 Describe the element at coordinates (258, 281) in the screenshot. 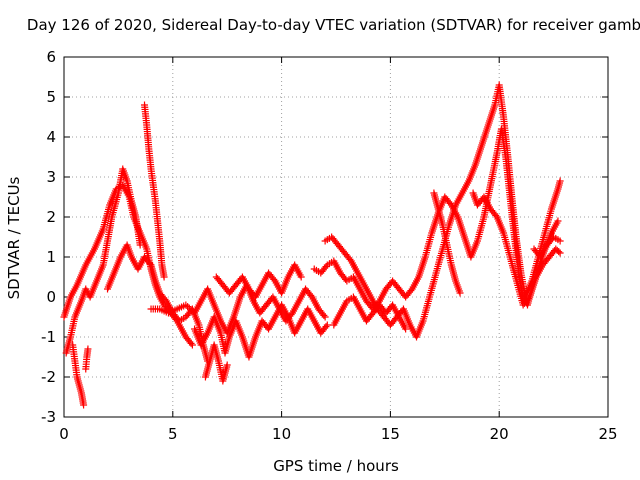

I see `series-track-j` at that location.